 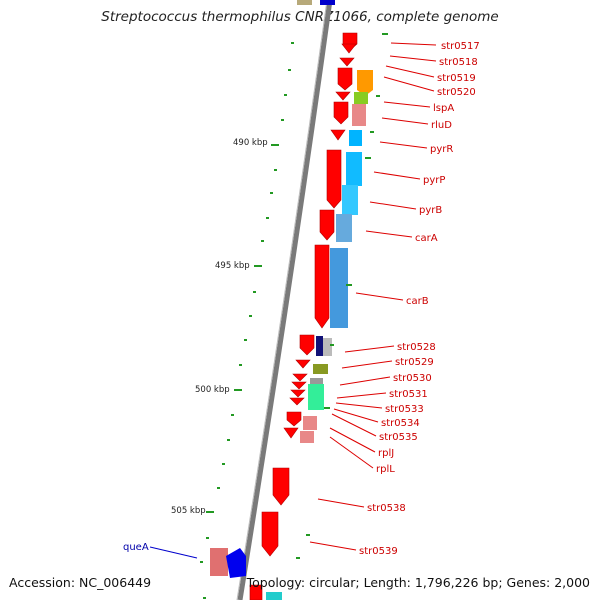 I want to click on gene-label: str0518, so click(x=458, y=62).